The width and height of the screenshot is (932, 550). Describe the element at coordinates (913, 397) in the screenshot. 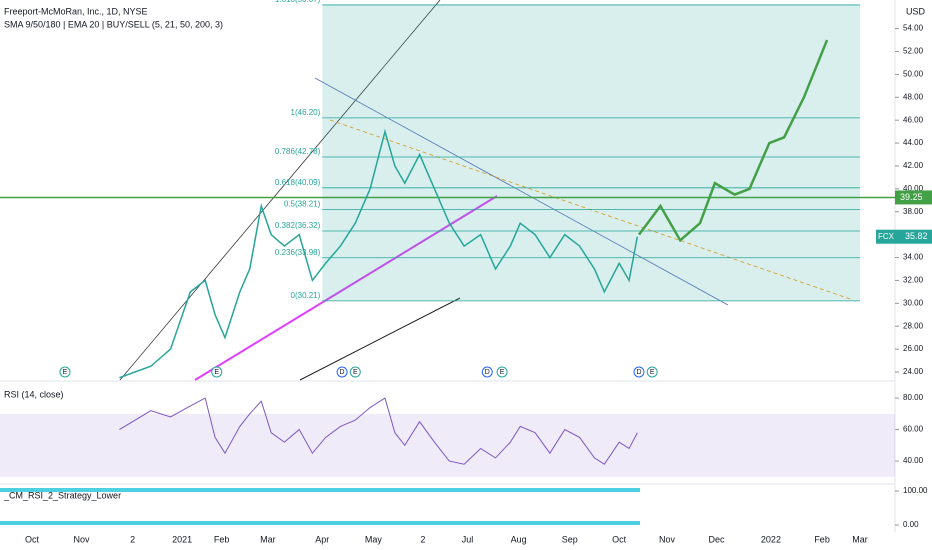

I see `rsi-tick-label: 80.00` at that location.